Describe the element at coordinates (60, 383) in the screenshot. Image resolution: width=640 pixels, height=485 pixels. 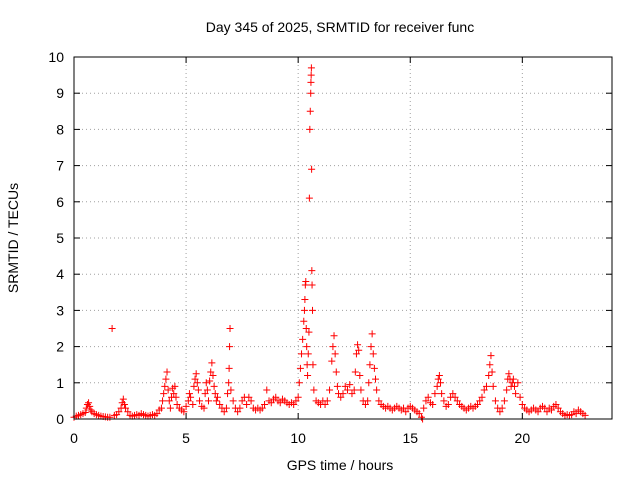
I see `y-tick-label: 1` at that location.